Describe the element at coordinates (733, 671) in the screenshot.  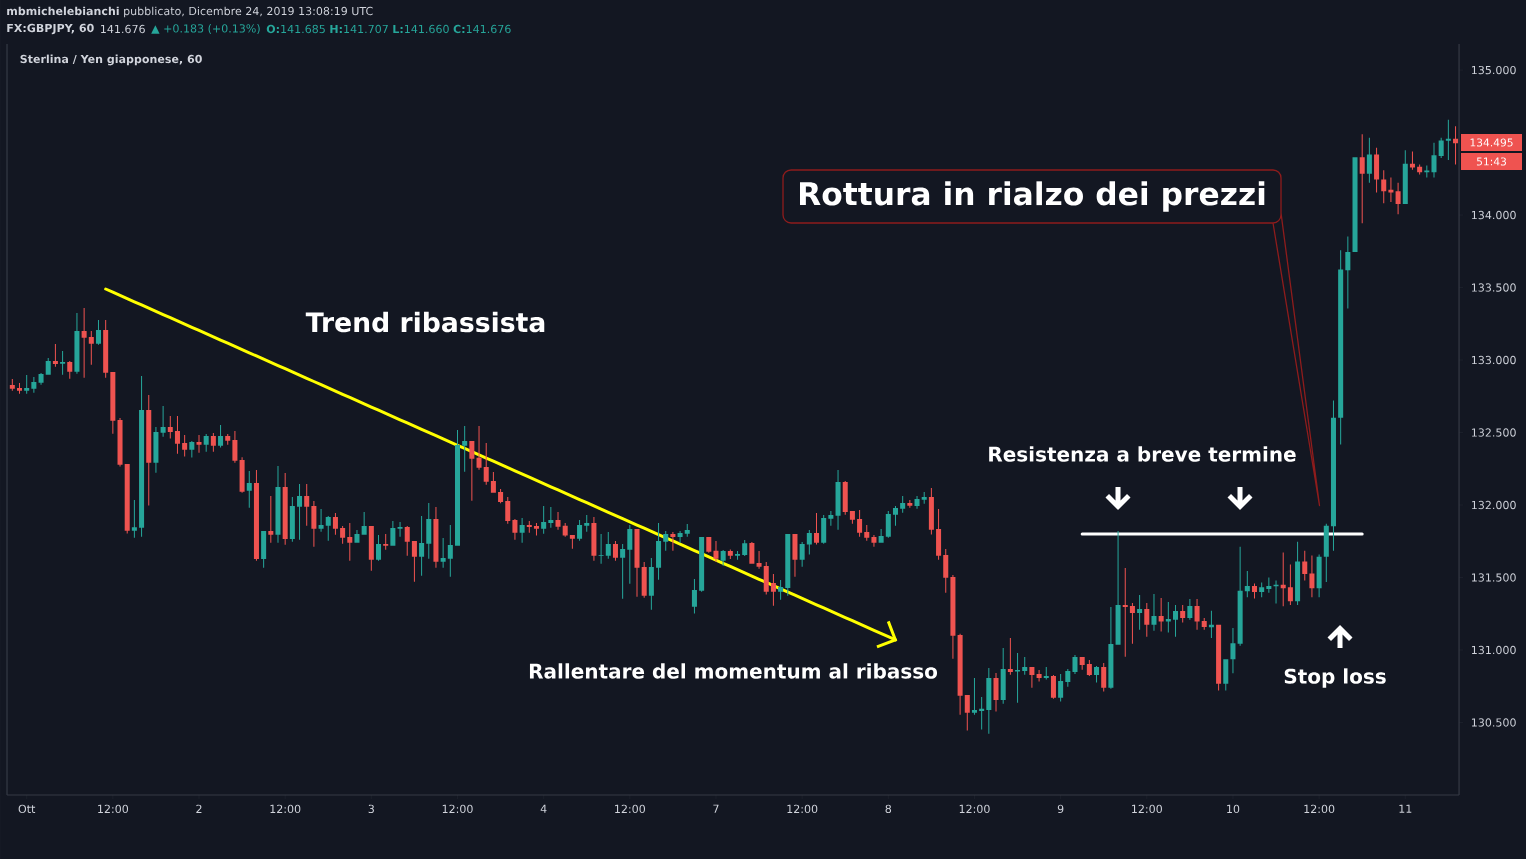
I see `annotation: Rallentare del momentum al ribasso` at that location.